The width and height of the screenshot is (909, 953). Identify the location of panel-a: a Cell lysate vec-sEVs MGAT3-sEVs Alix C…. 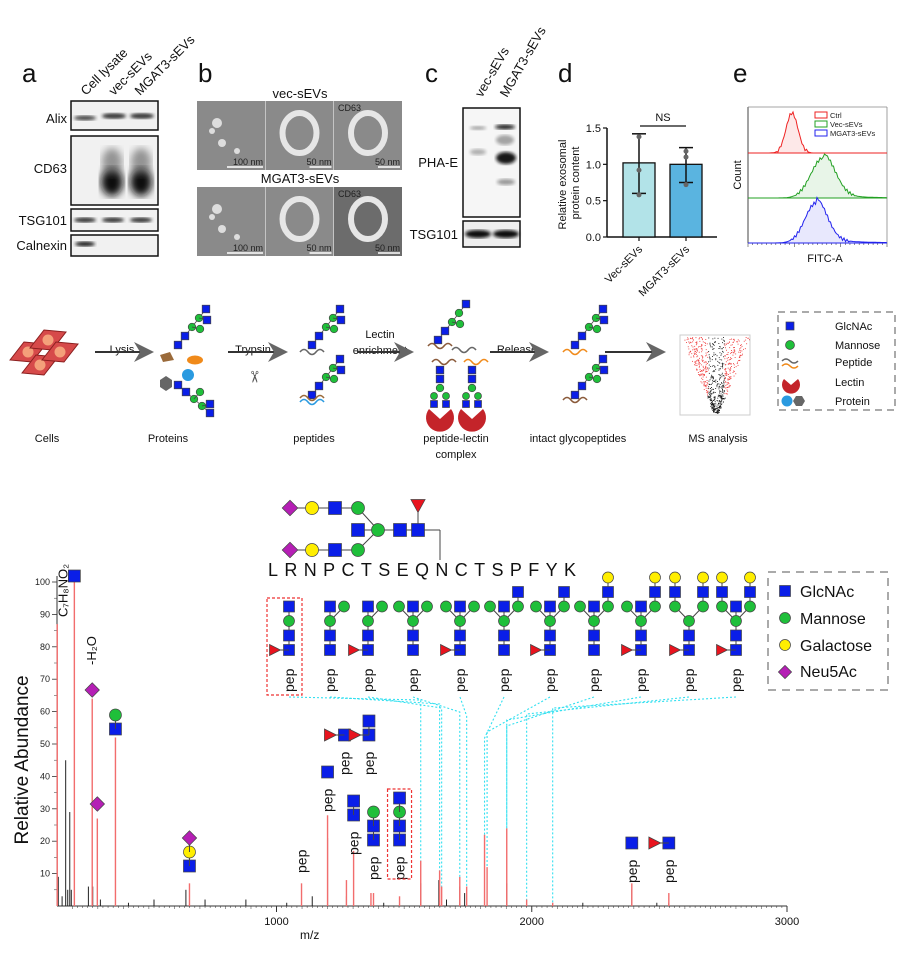
(107, 144).